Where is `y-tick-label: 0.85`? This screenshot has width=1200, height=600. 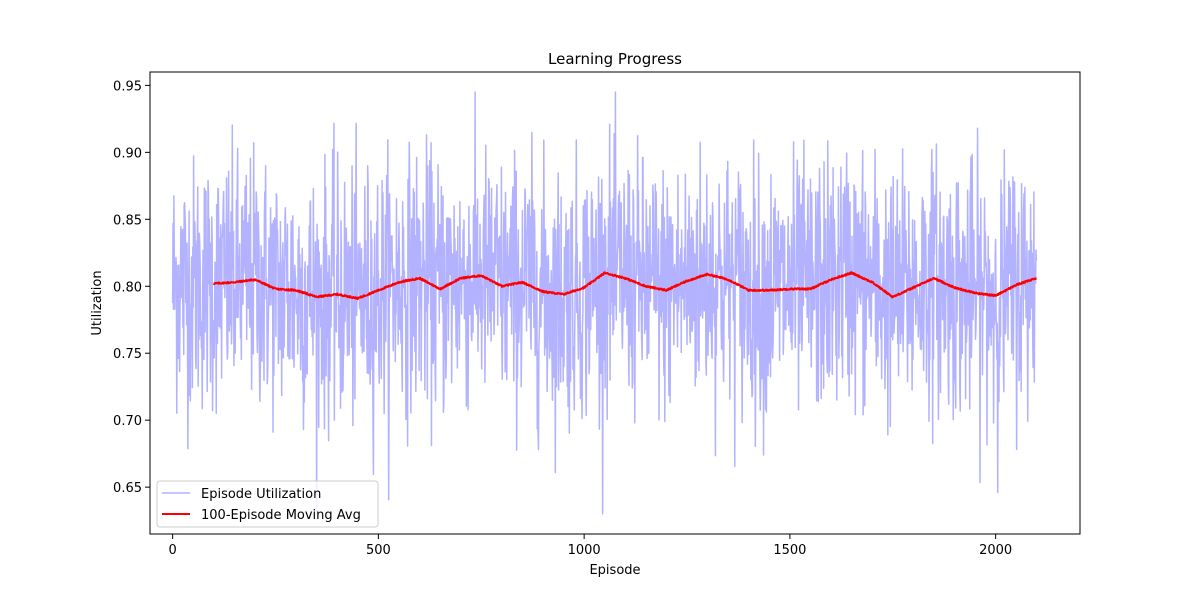
y-tick-label: 0.85 is located at coordinates (127, 220).